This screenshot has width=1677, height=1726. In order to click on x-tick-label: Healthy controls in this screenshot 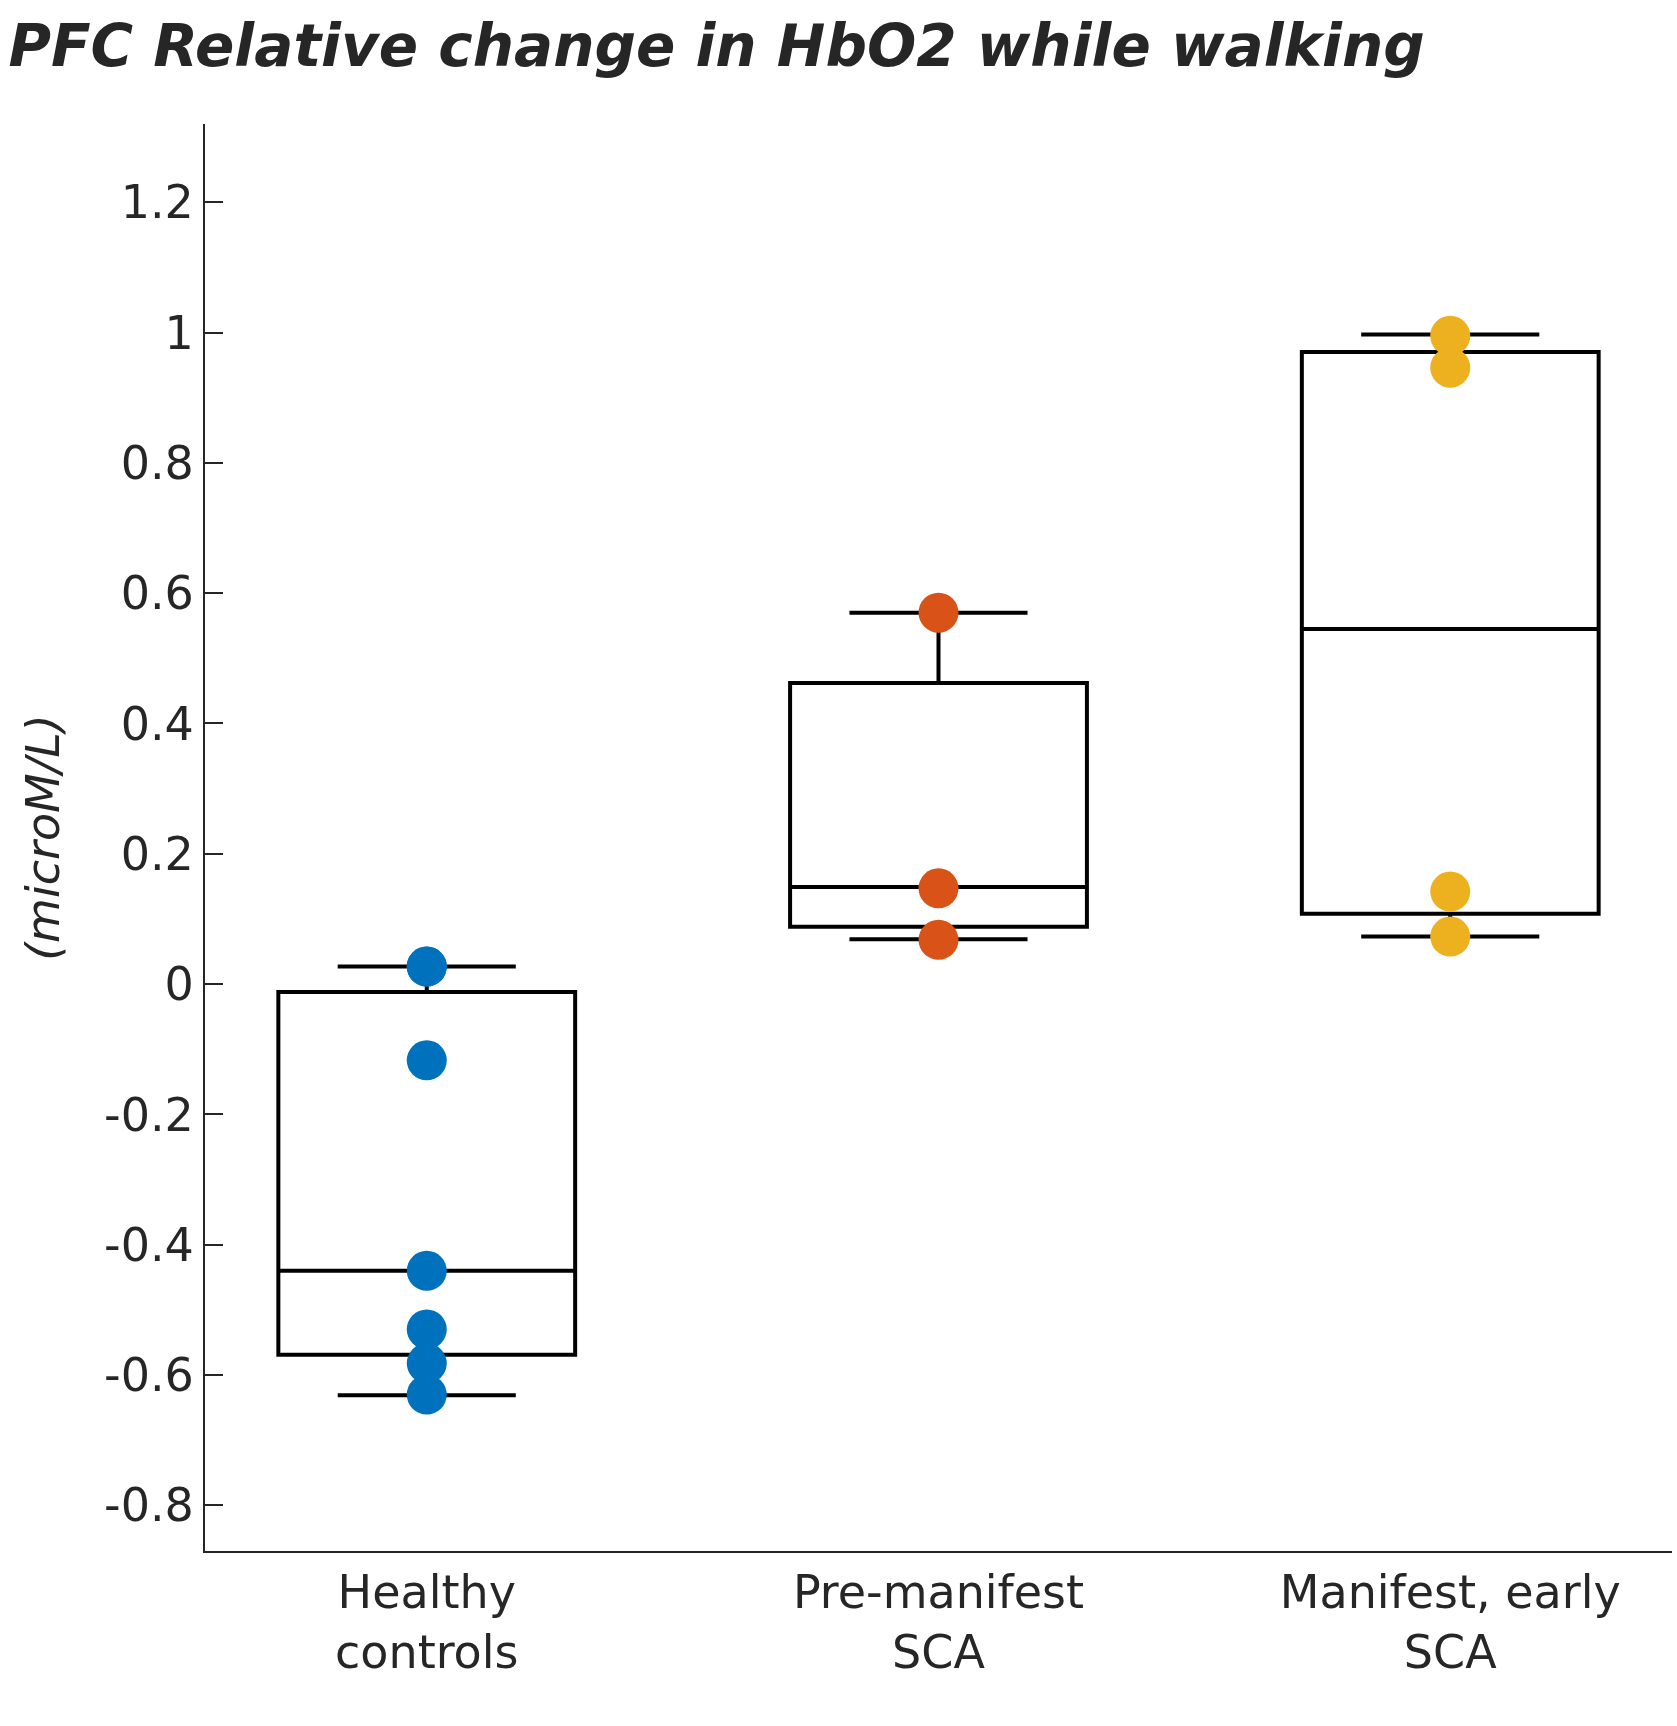, I will do `click(427, 1622)`.